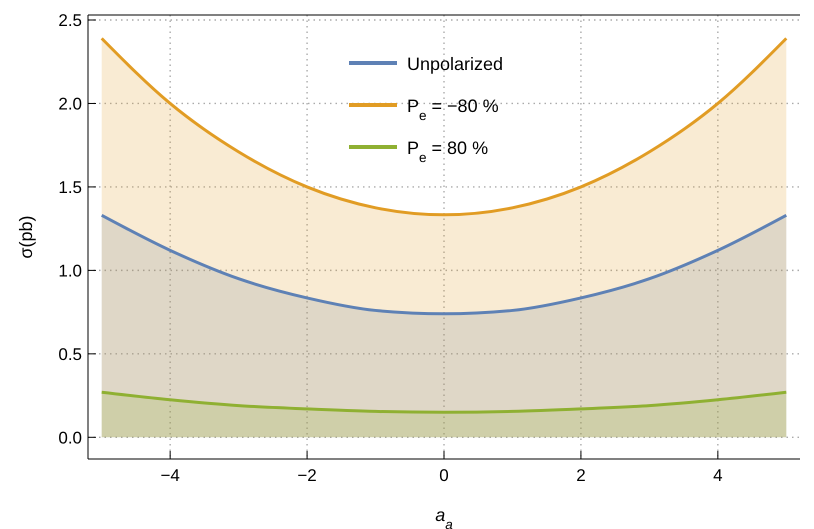  I want to click on y-tick-label: 0.5, so click(70, 354).